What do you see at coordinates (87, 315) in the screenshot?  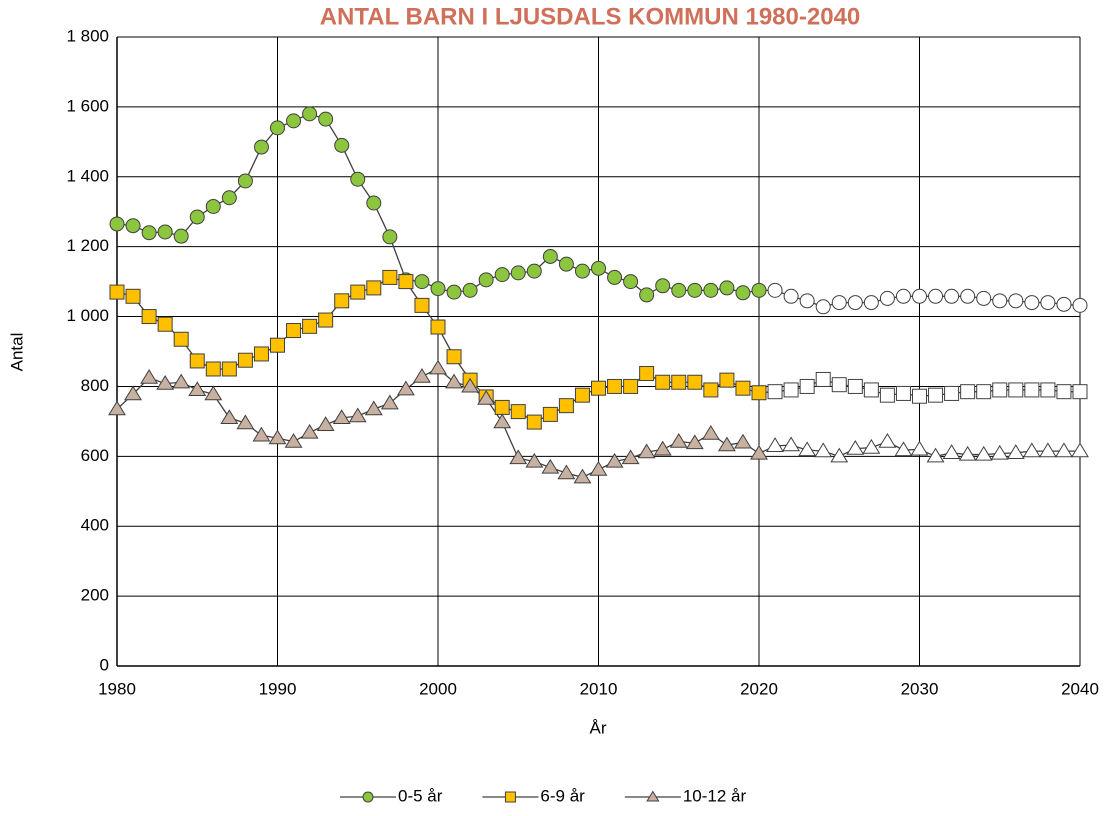 I see `y-tick-label: 1 000` at bounding box center [87, 315].